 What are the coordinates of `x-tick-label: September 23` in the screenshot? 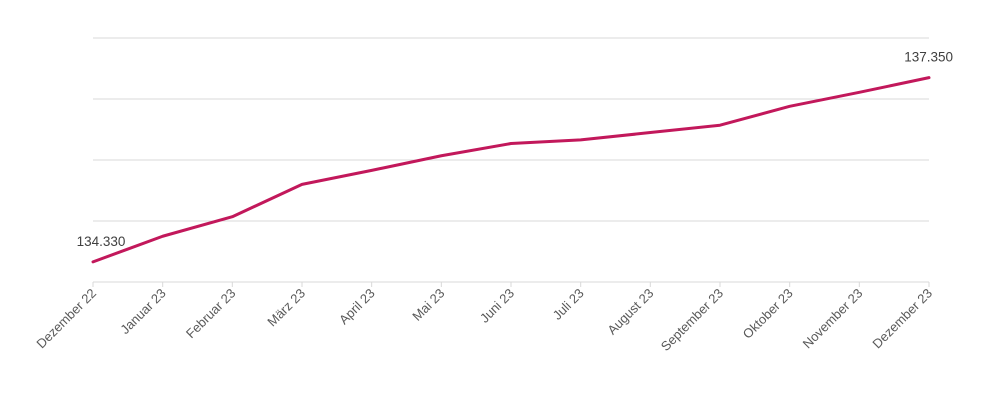 It's located at (692, 320).